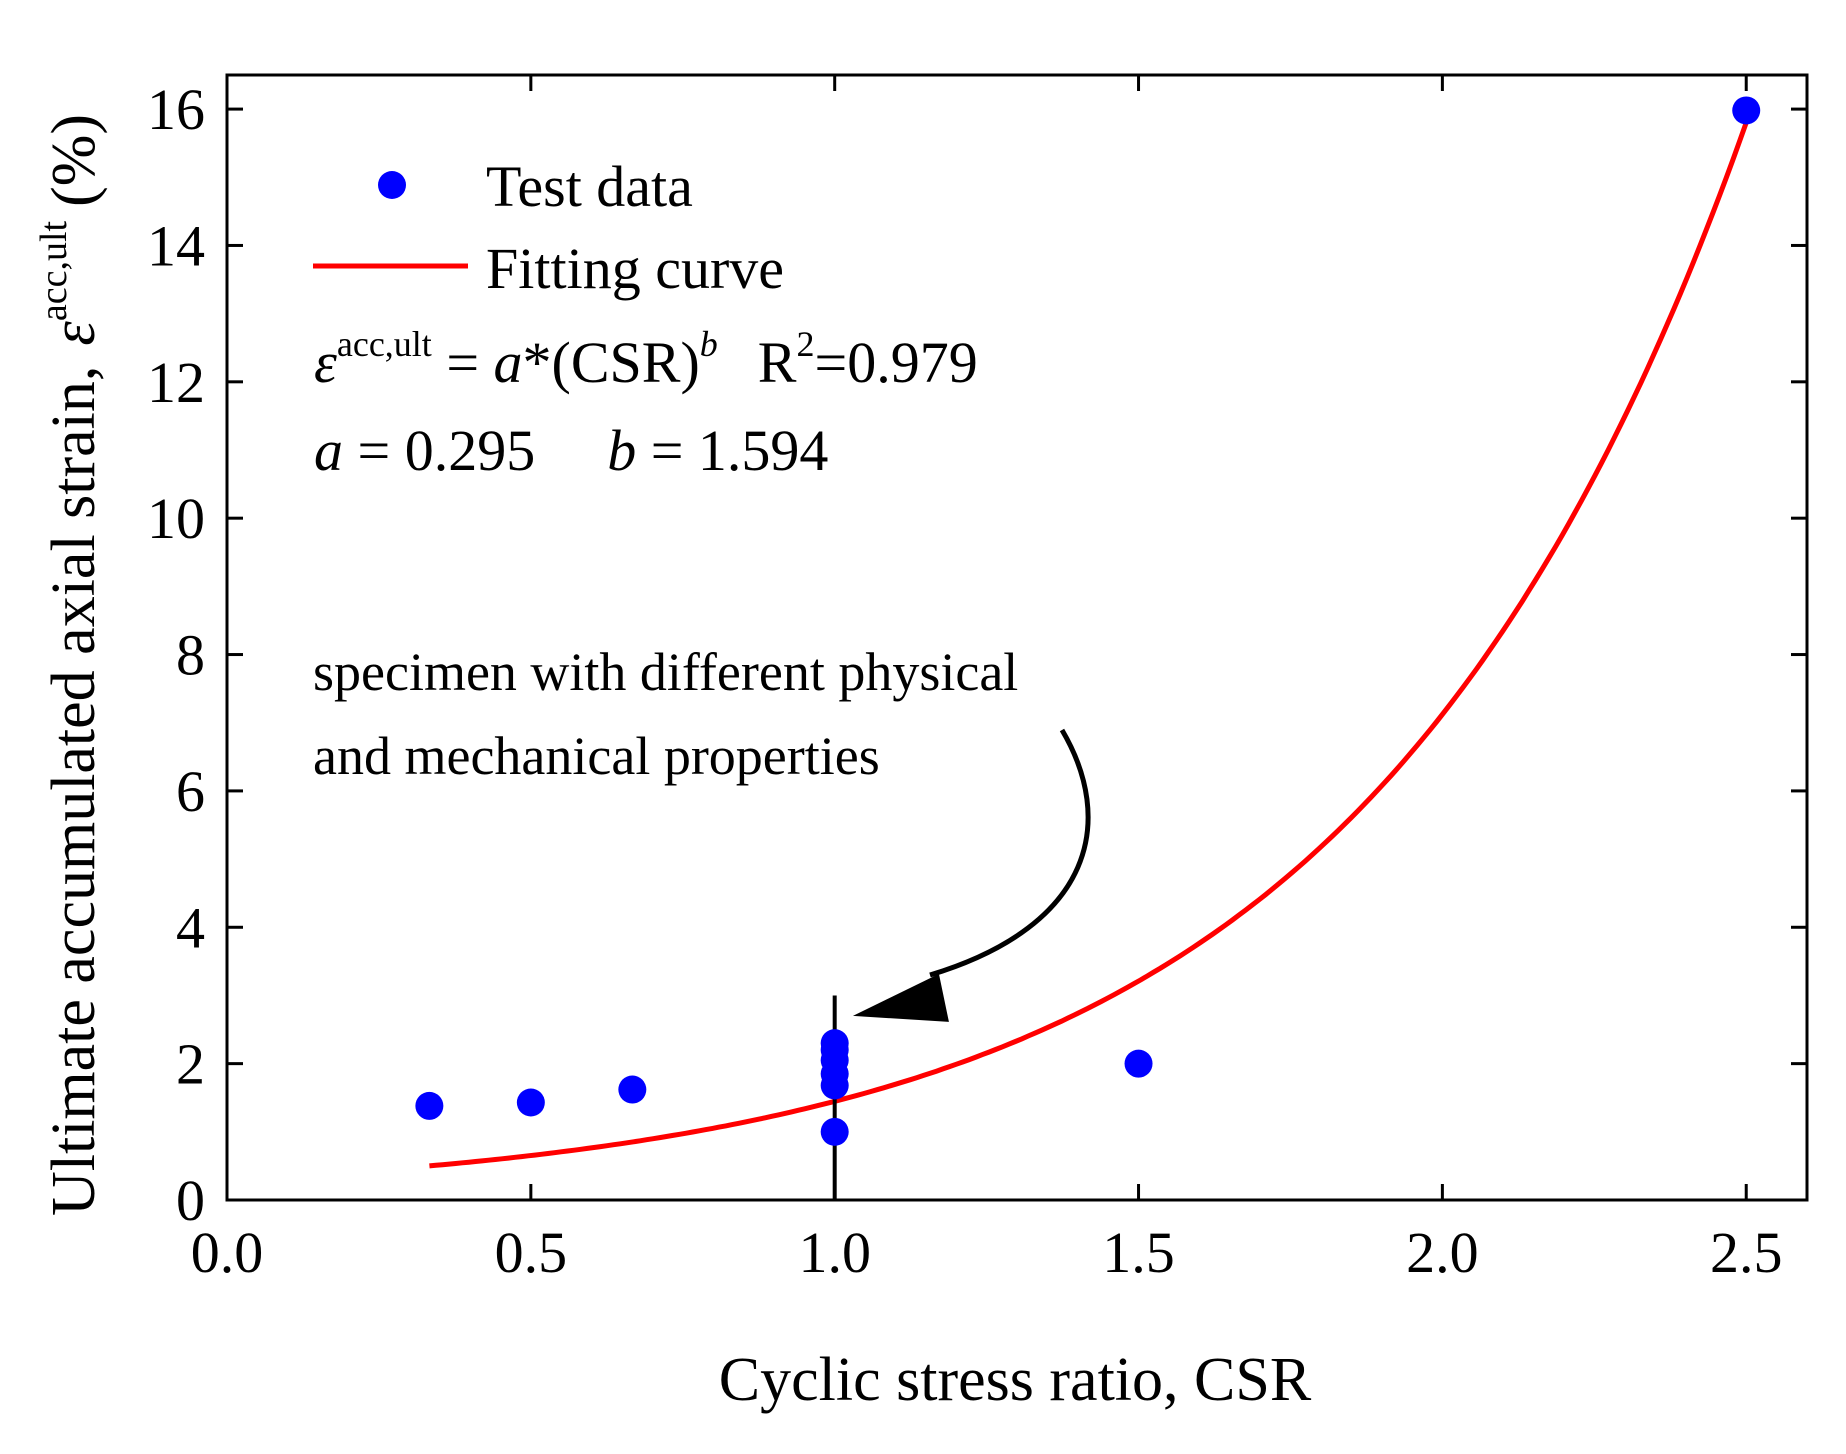  I want to click on y-axis-title-unit: (%), so click(74, 160).